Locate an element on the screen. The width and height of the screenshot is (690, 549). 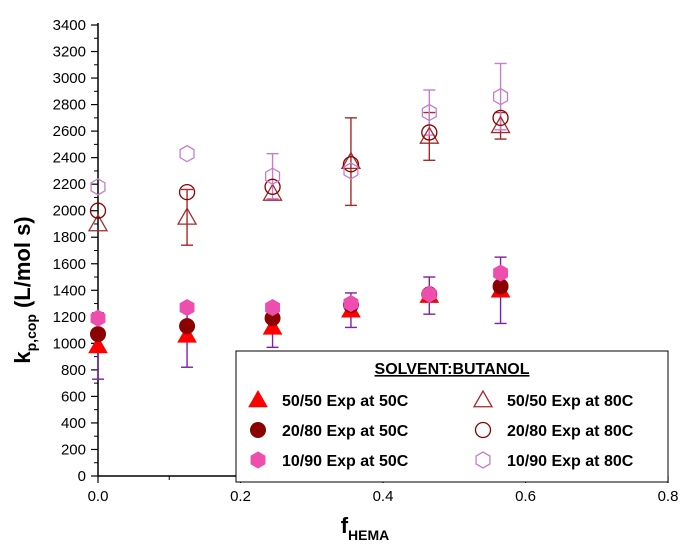
x-tick-label: 0.8 is located at coordinates (668, 496).